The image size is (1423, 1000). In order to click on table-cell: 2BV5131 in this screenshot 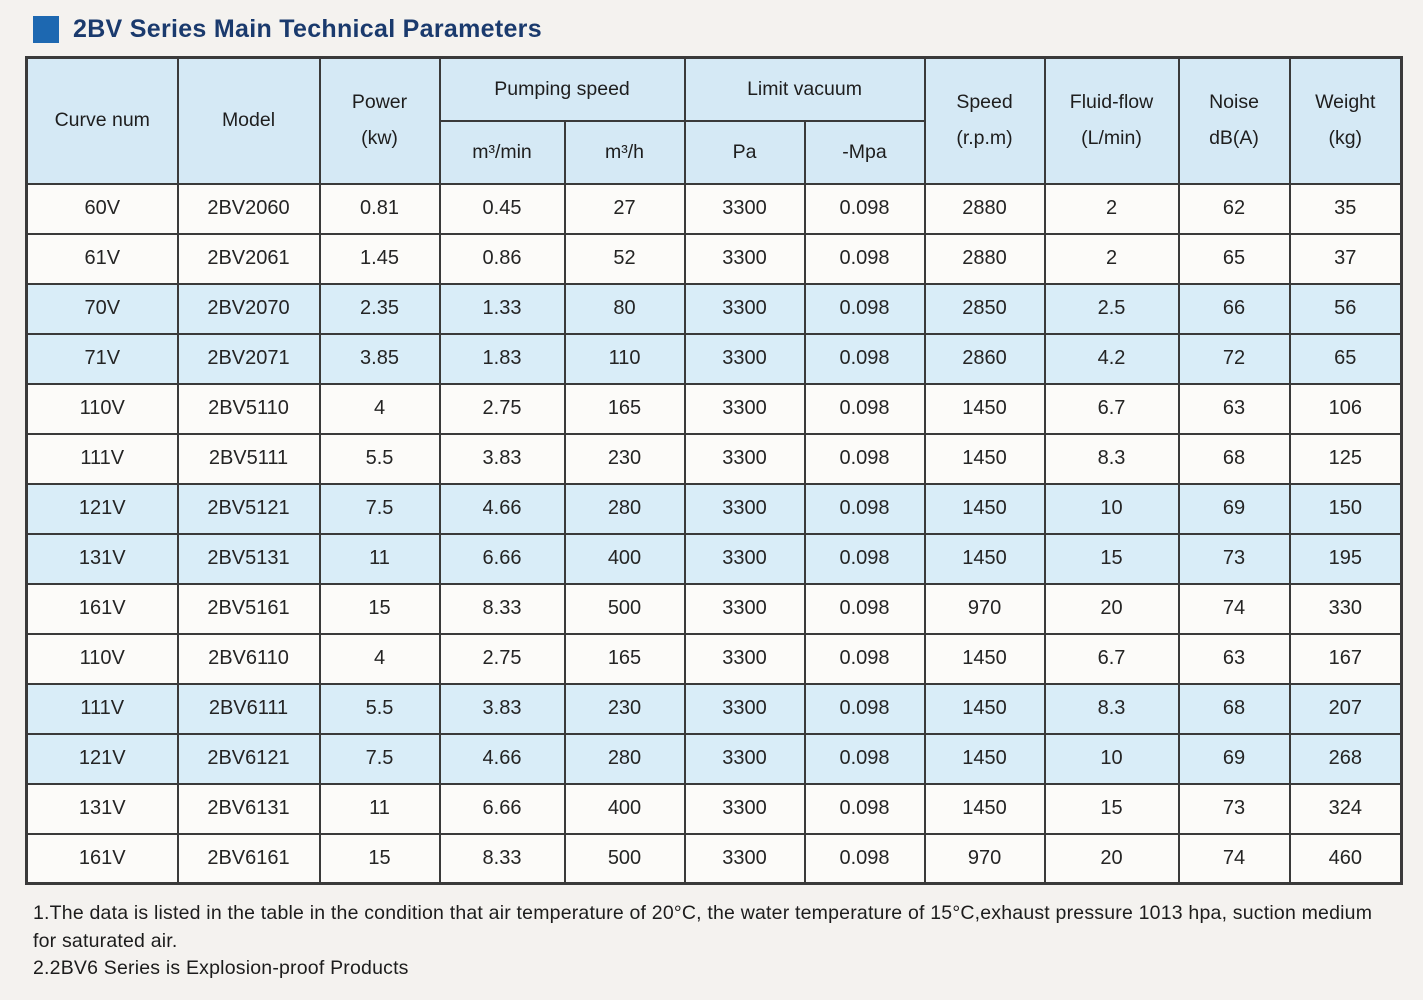, I will do `click(248, 558)`.